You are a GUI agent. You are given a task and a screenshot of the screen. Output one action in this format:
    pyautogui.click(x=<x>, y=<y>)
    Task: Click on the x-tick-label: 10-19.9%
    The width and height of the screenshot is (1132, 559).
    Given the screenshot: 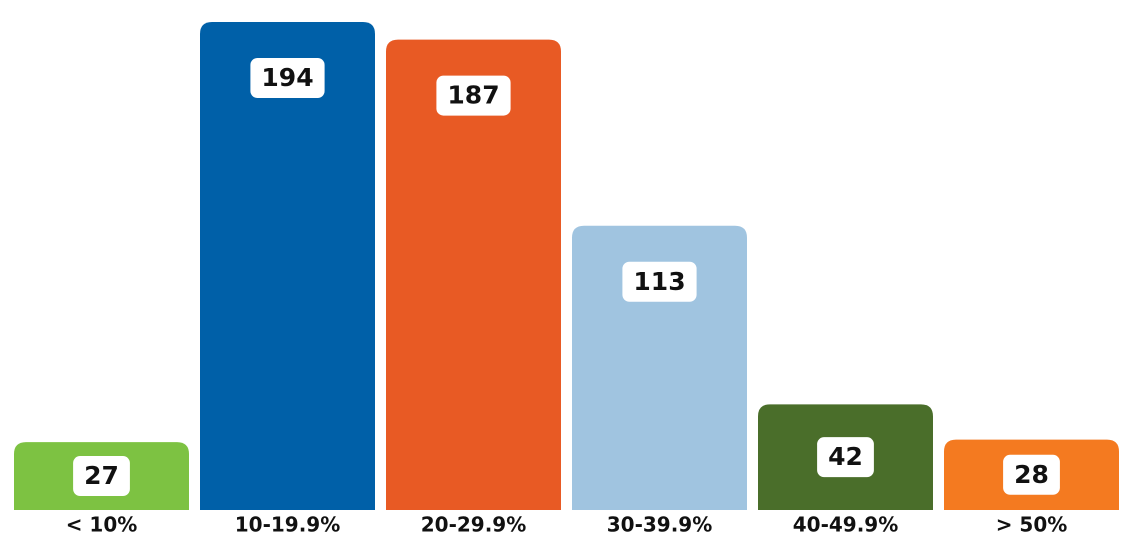 What is the action you would take?
    pyautogui.click(x=288, y=525)
    